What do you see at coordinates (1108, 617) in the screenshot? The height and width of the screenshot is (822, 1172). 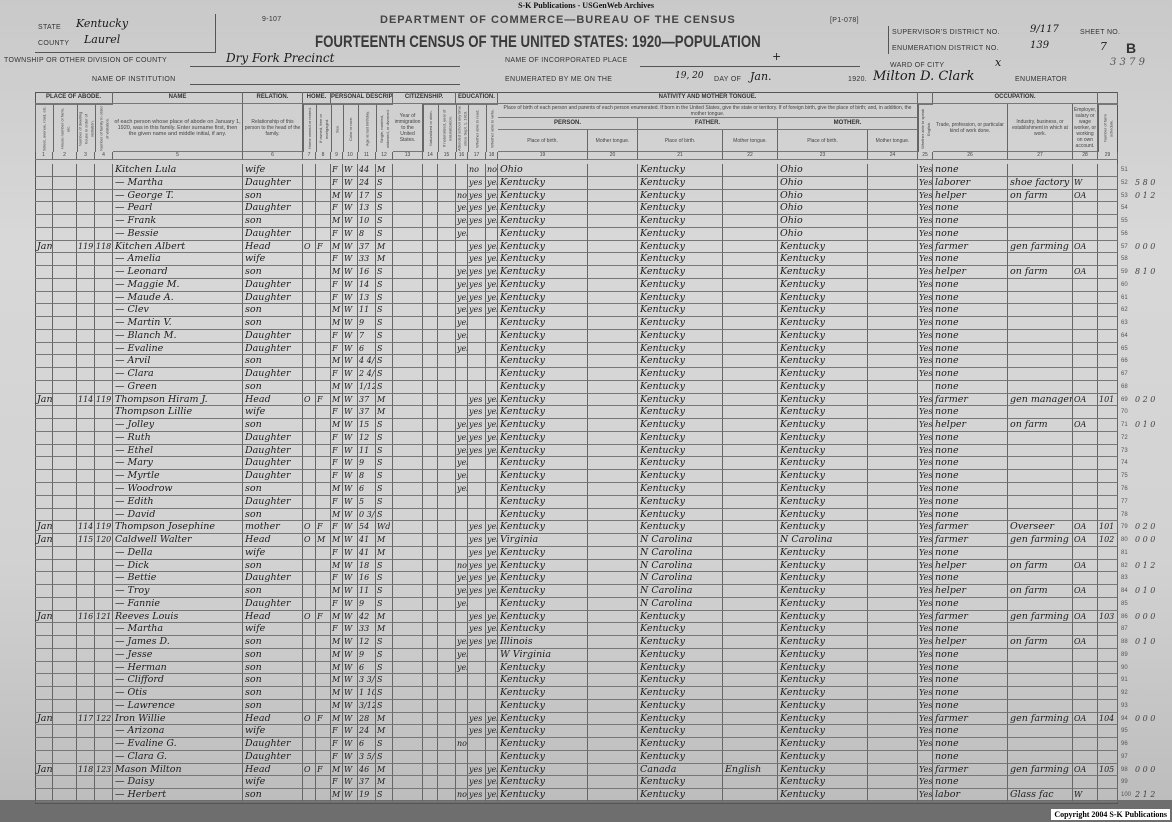 I see `cell-farm: 103` at bounding box center [1108, 617].